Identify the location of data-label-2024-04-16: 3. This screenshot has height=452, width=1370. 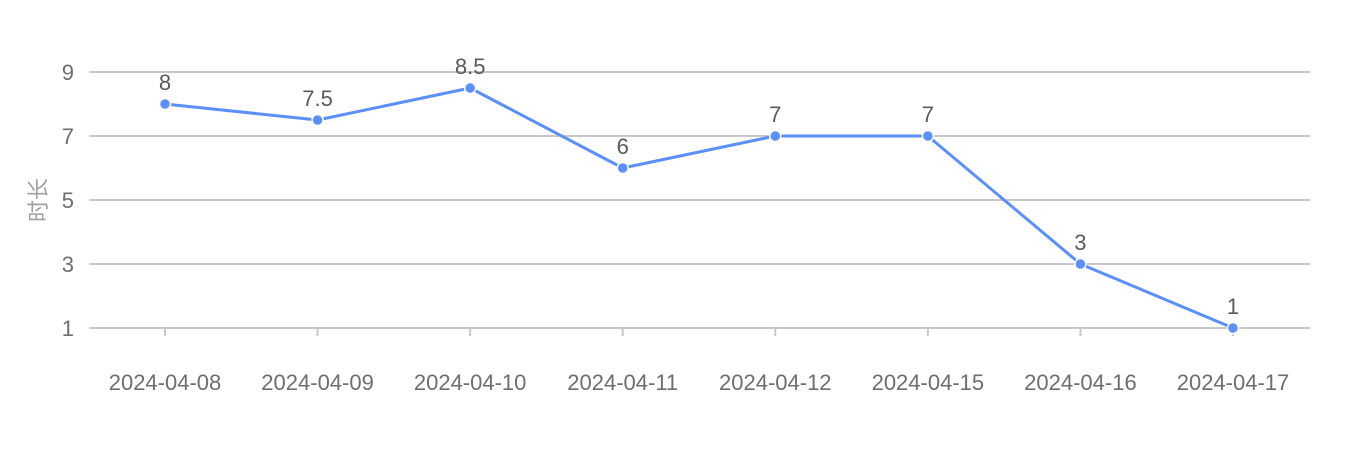
(1080, 242).